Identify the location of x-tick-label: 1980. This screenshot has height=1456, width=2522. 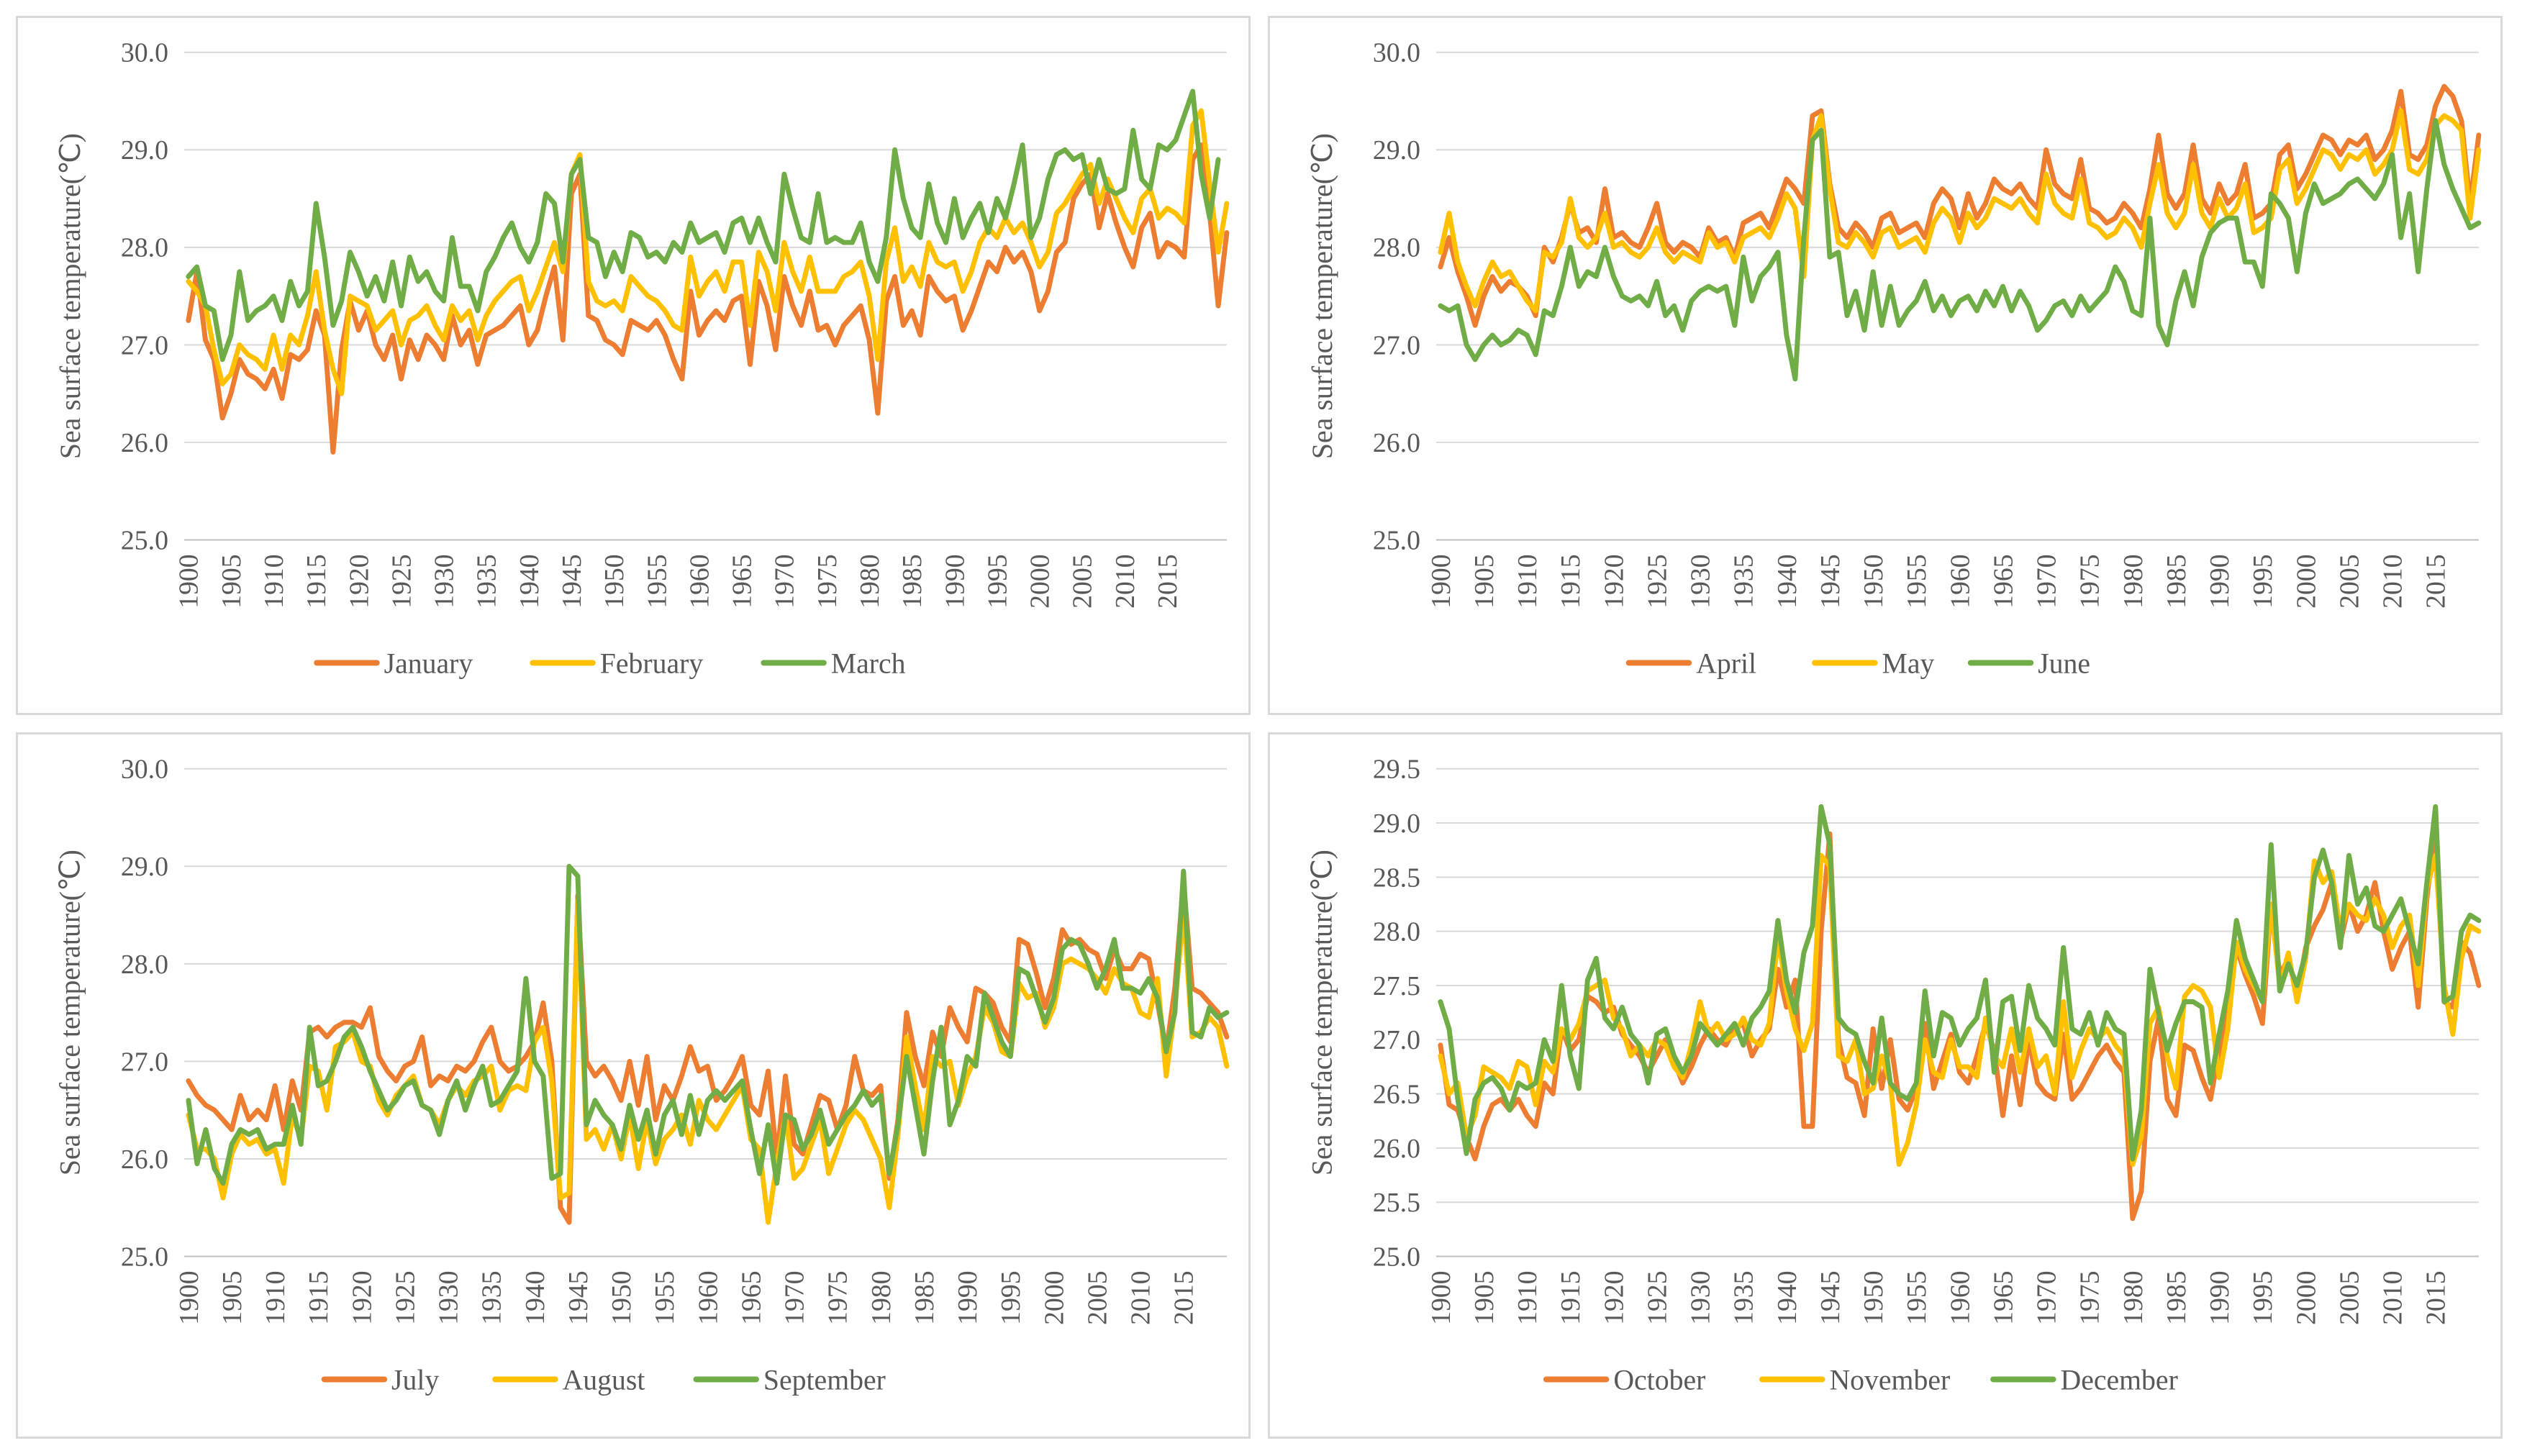
(881, 1297).